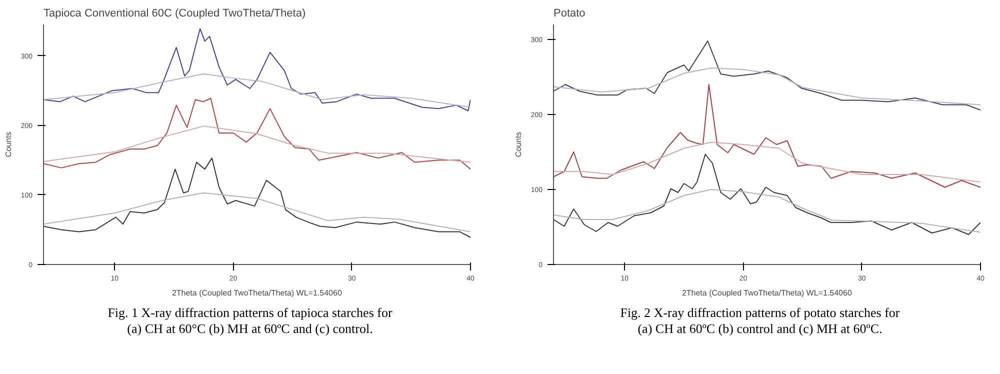 The width and height of the screenshot is (1000, 374). I want to click on text: (a) CH at 60°C (b) MH at 60ºC and (c) control., so click(250, 328).